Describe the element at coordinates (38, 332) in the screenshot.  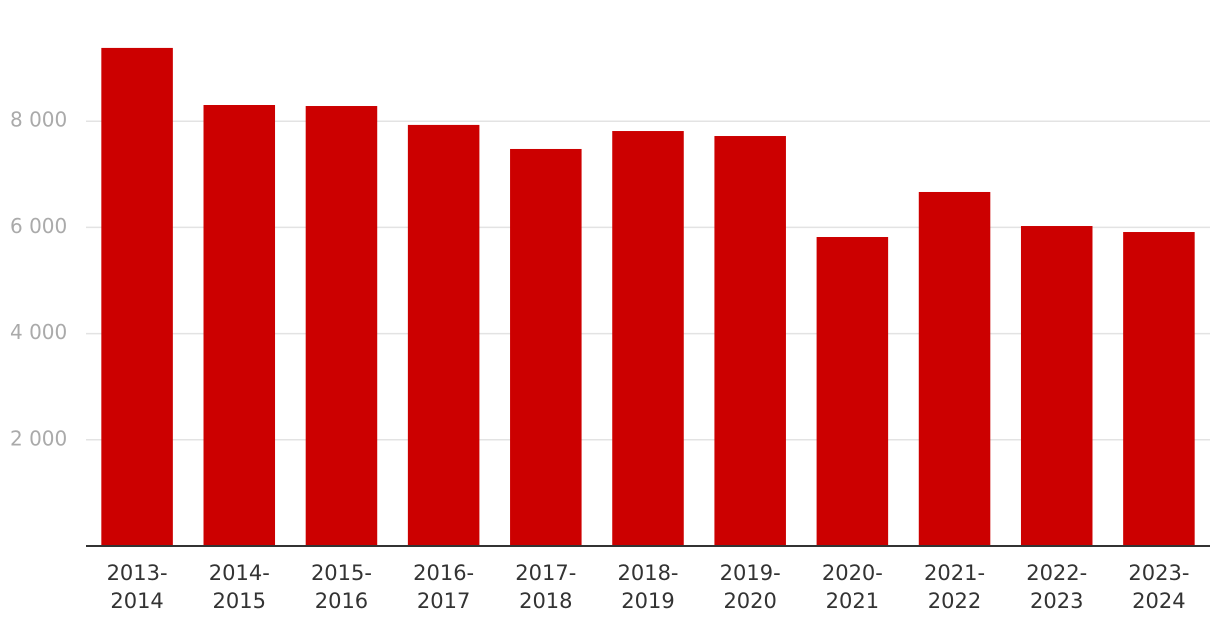
I see `y-tick-label: 4 000` at that location.